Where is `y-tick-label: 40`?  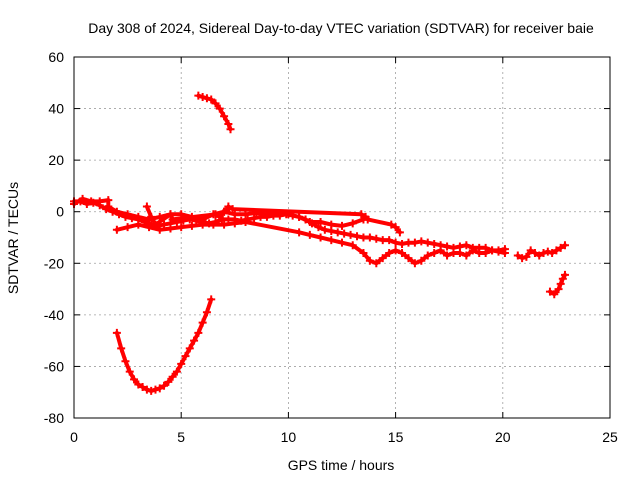 y-tick-label: 40 is located at coordinates (56, 109).